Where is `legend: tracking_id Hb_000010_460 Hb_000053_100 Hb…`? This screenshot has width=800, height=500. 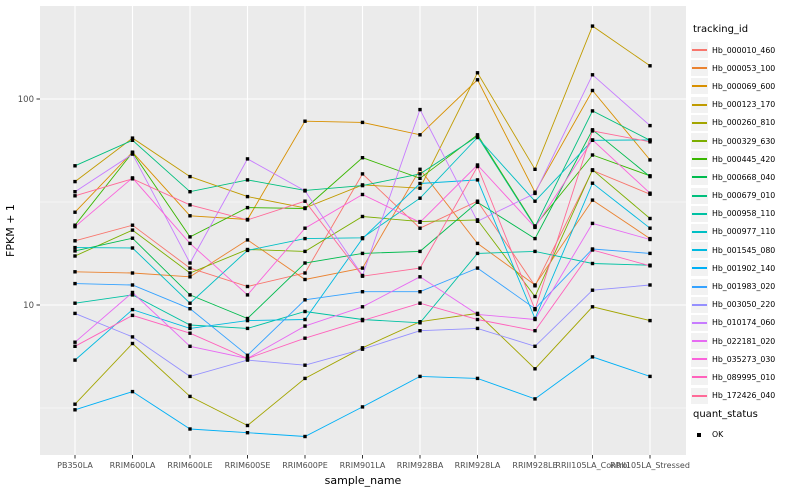
legend: tracking_id Hb_000010_460 Hb_000053_100 Hb… is located at coordinates (745, 232).